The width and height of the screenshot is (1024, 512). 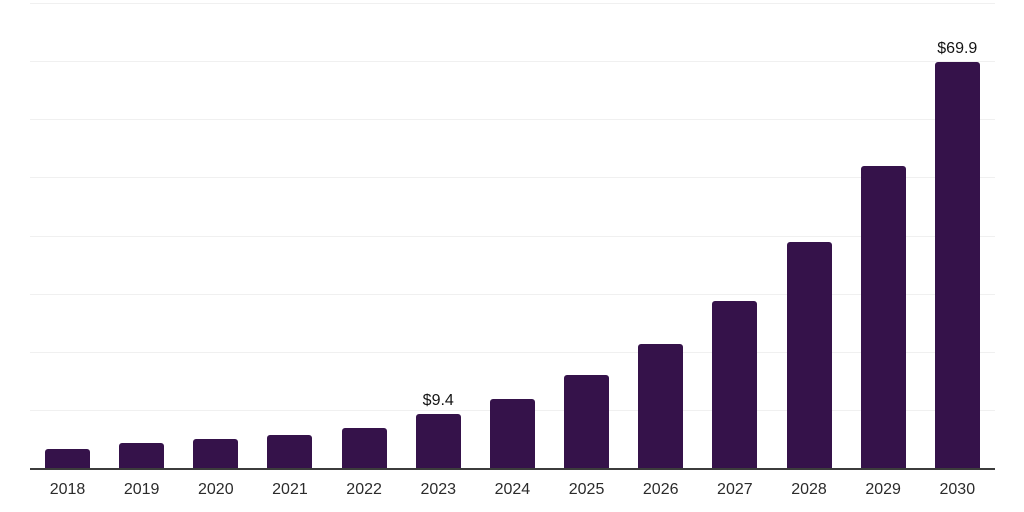 What do you see at coordinates (512, 469) in the screenshot?
I see `x-axis-line` at bounding box center [512, 469].